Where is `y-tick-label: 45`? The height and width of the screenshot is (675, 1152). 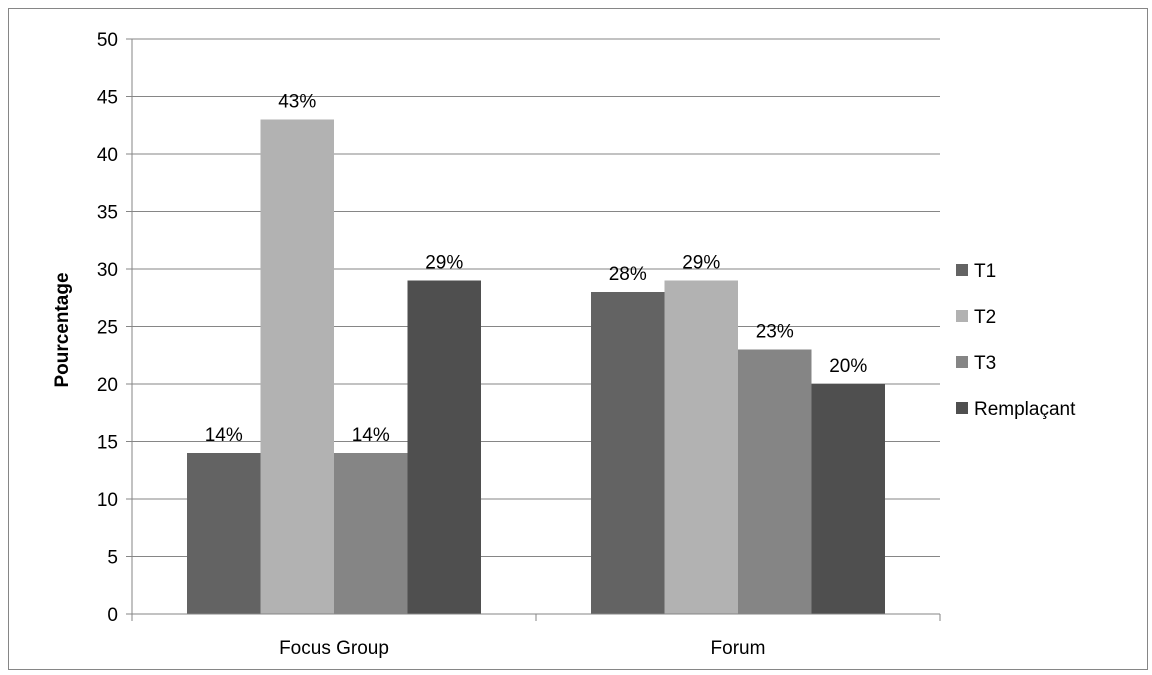 y-tick-label: 45 is located at coordinates (107, 98).